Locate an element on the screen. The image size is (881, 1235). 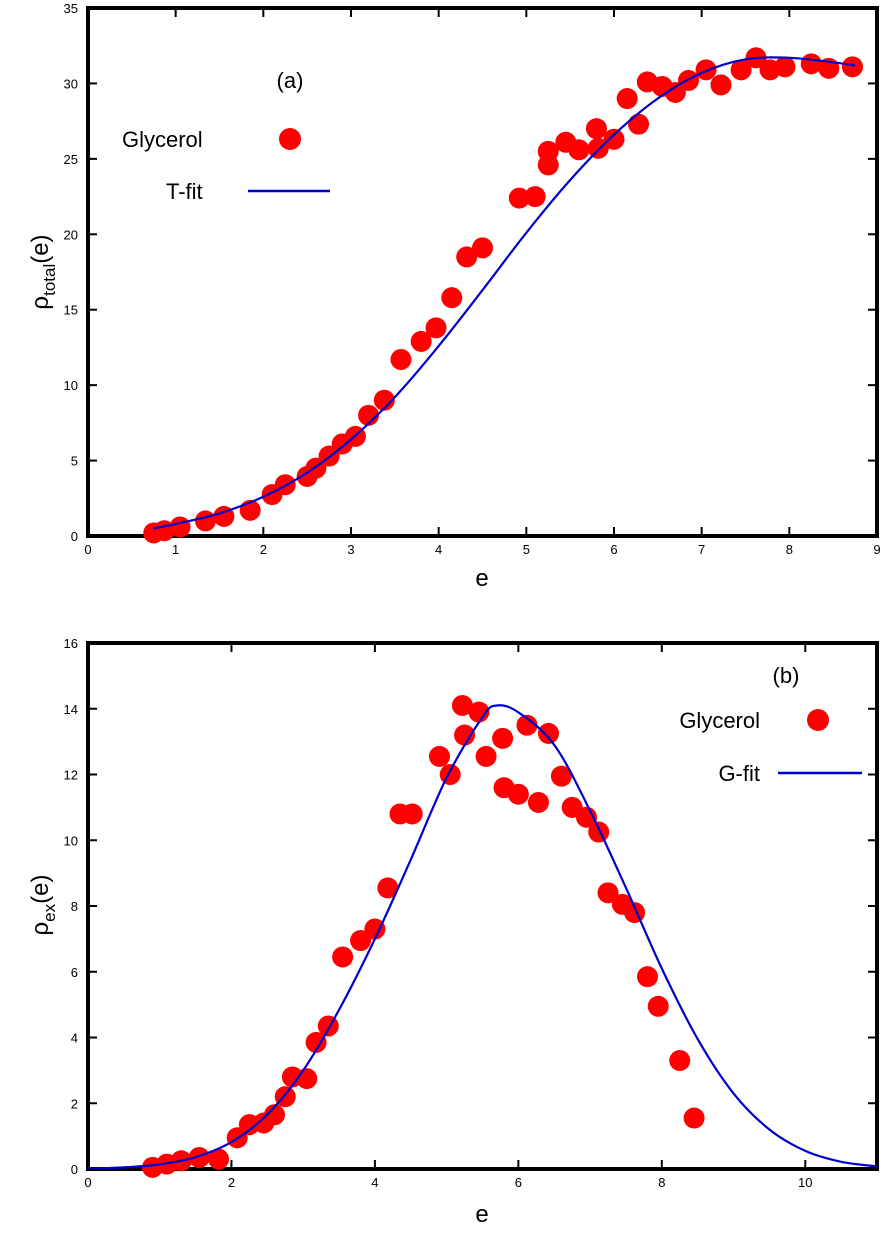
y-axis-label: ρtotal(e) is located at coordinates (43, 271).